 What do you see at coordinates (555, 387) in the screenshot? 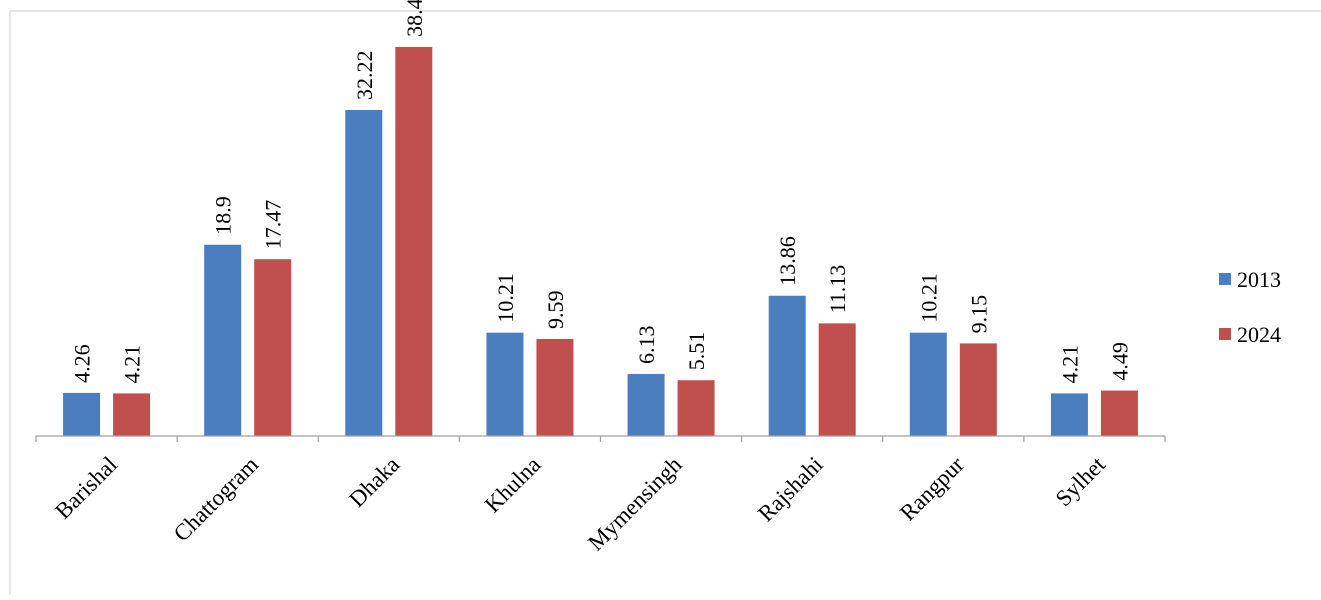
I see `bar-2024-khulna` at bounding box center [555, 387].